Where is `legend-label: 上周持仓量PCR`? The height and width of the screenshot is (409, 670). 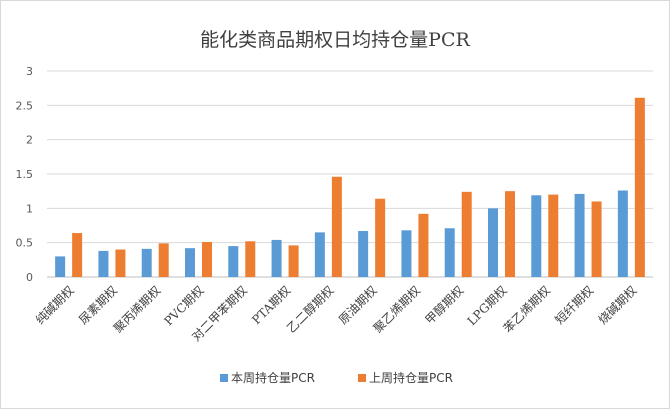 legend-label: 上周持仓量PCR is located at coordinates (411, 377).